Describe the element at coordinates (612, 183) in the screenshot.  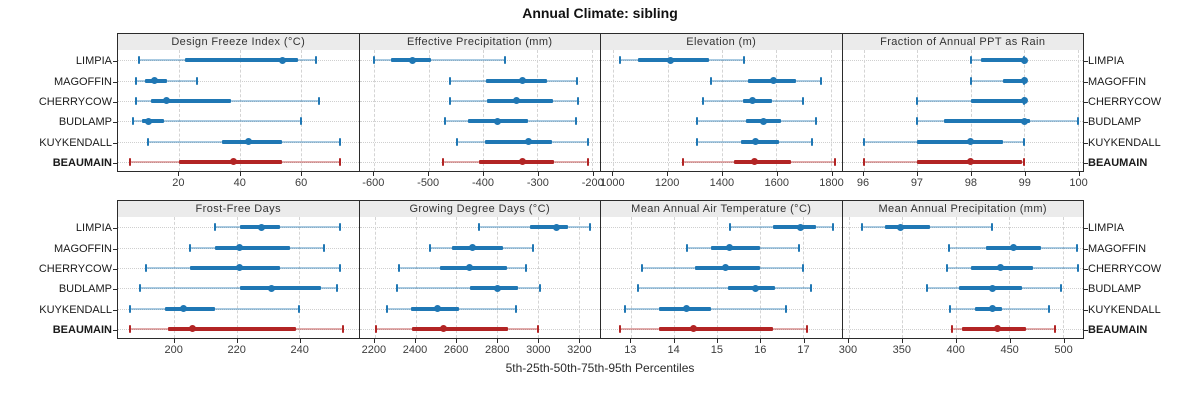
I see `tick-label: 1000` at that location.